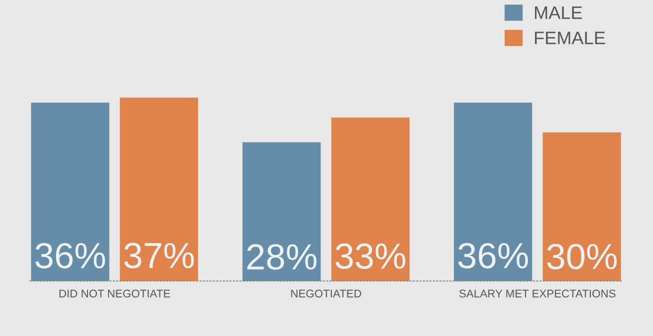 This screenshot has width=653, height=336. Describe the element at coordinates (159, 255) in the screenshot. I see `data-label: 37%` at that location.